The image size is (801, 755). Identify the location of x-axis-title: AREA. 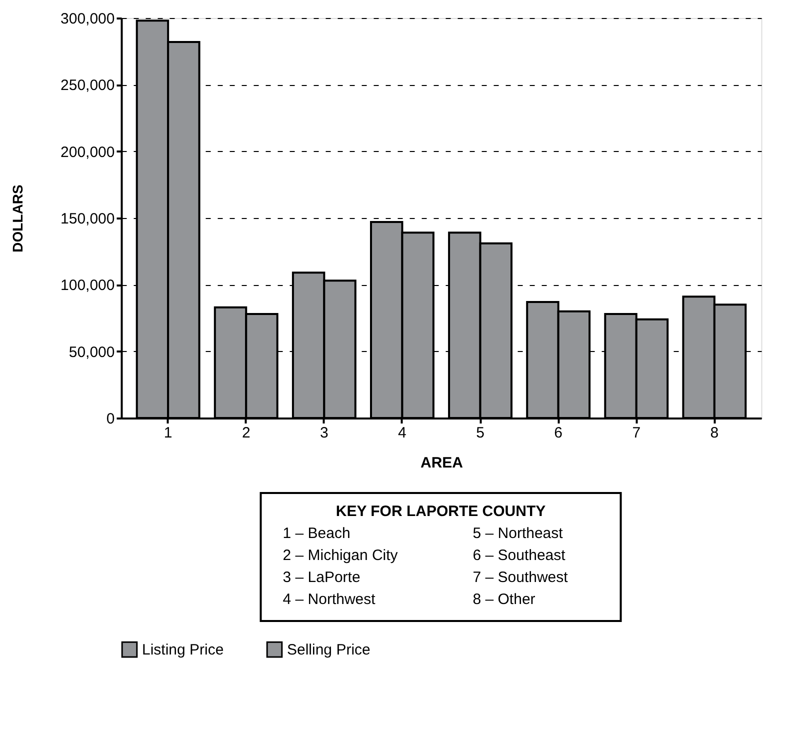
(442, 463).